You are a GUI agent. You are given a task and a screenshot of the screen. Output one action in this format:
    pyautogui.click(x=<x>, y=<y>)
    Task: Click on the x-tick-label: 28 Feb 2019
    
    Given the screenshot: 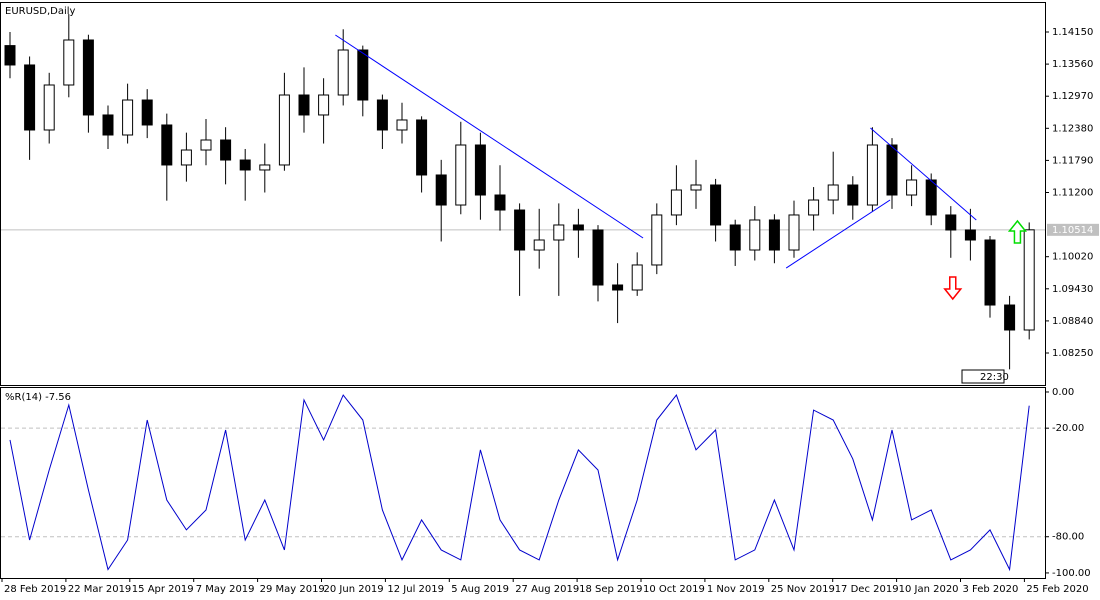 What is the action you would take?
    pyautogui.click(x=35, y=589)
    